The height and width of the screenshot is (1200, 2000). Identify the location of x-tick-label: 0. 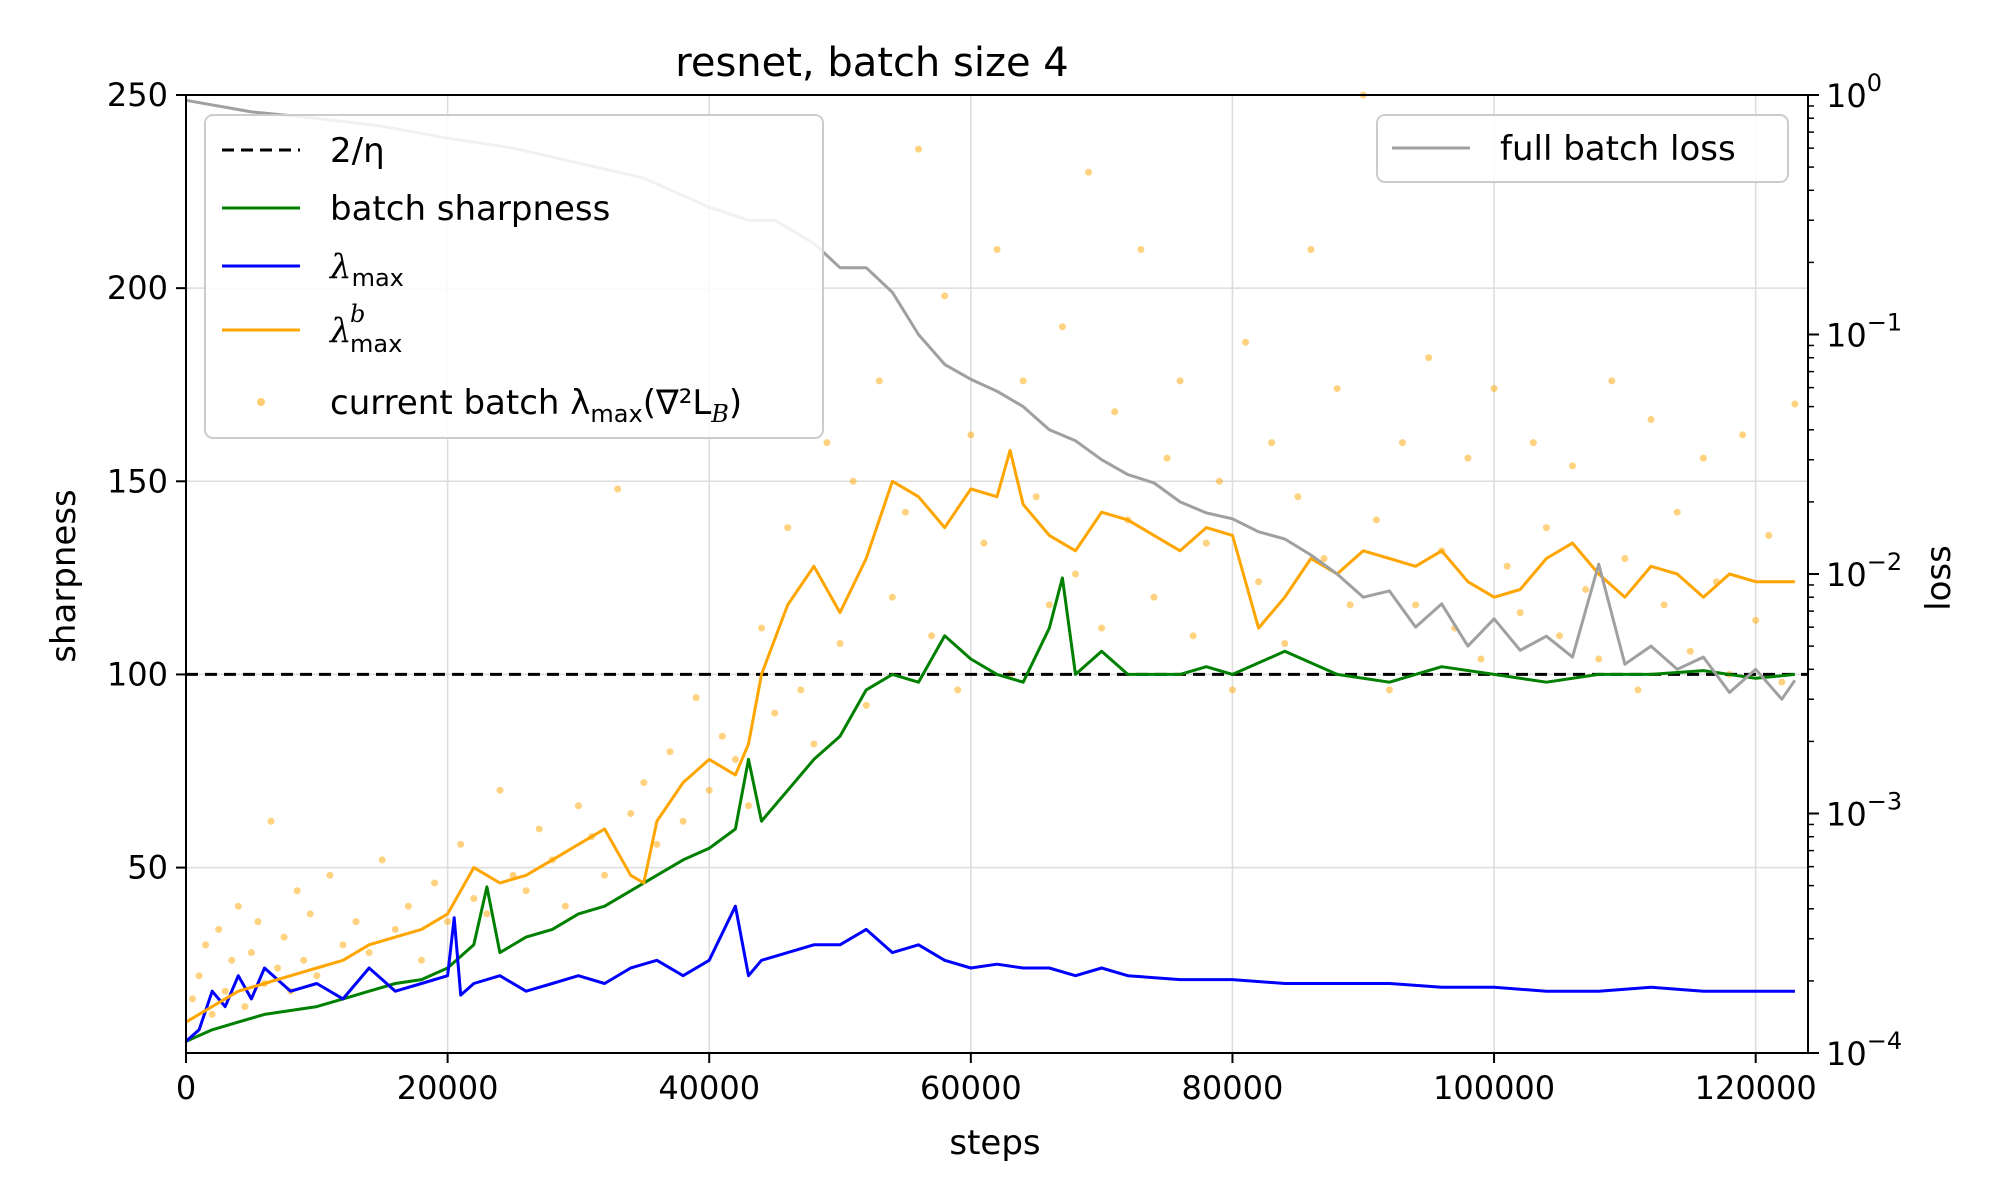
(186, 1088).